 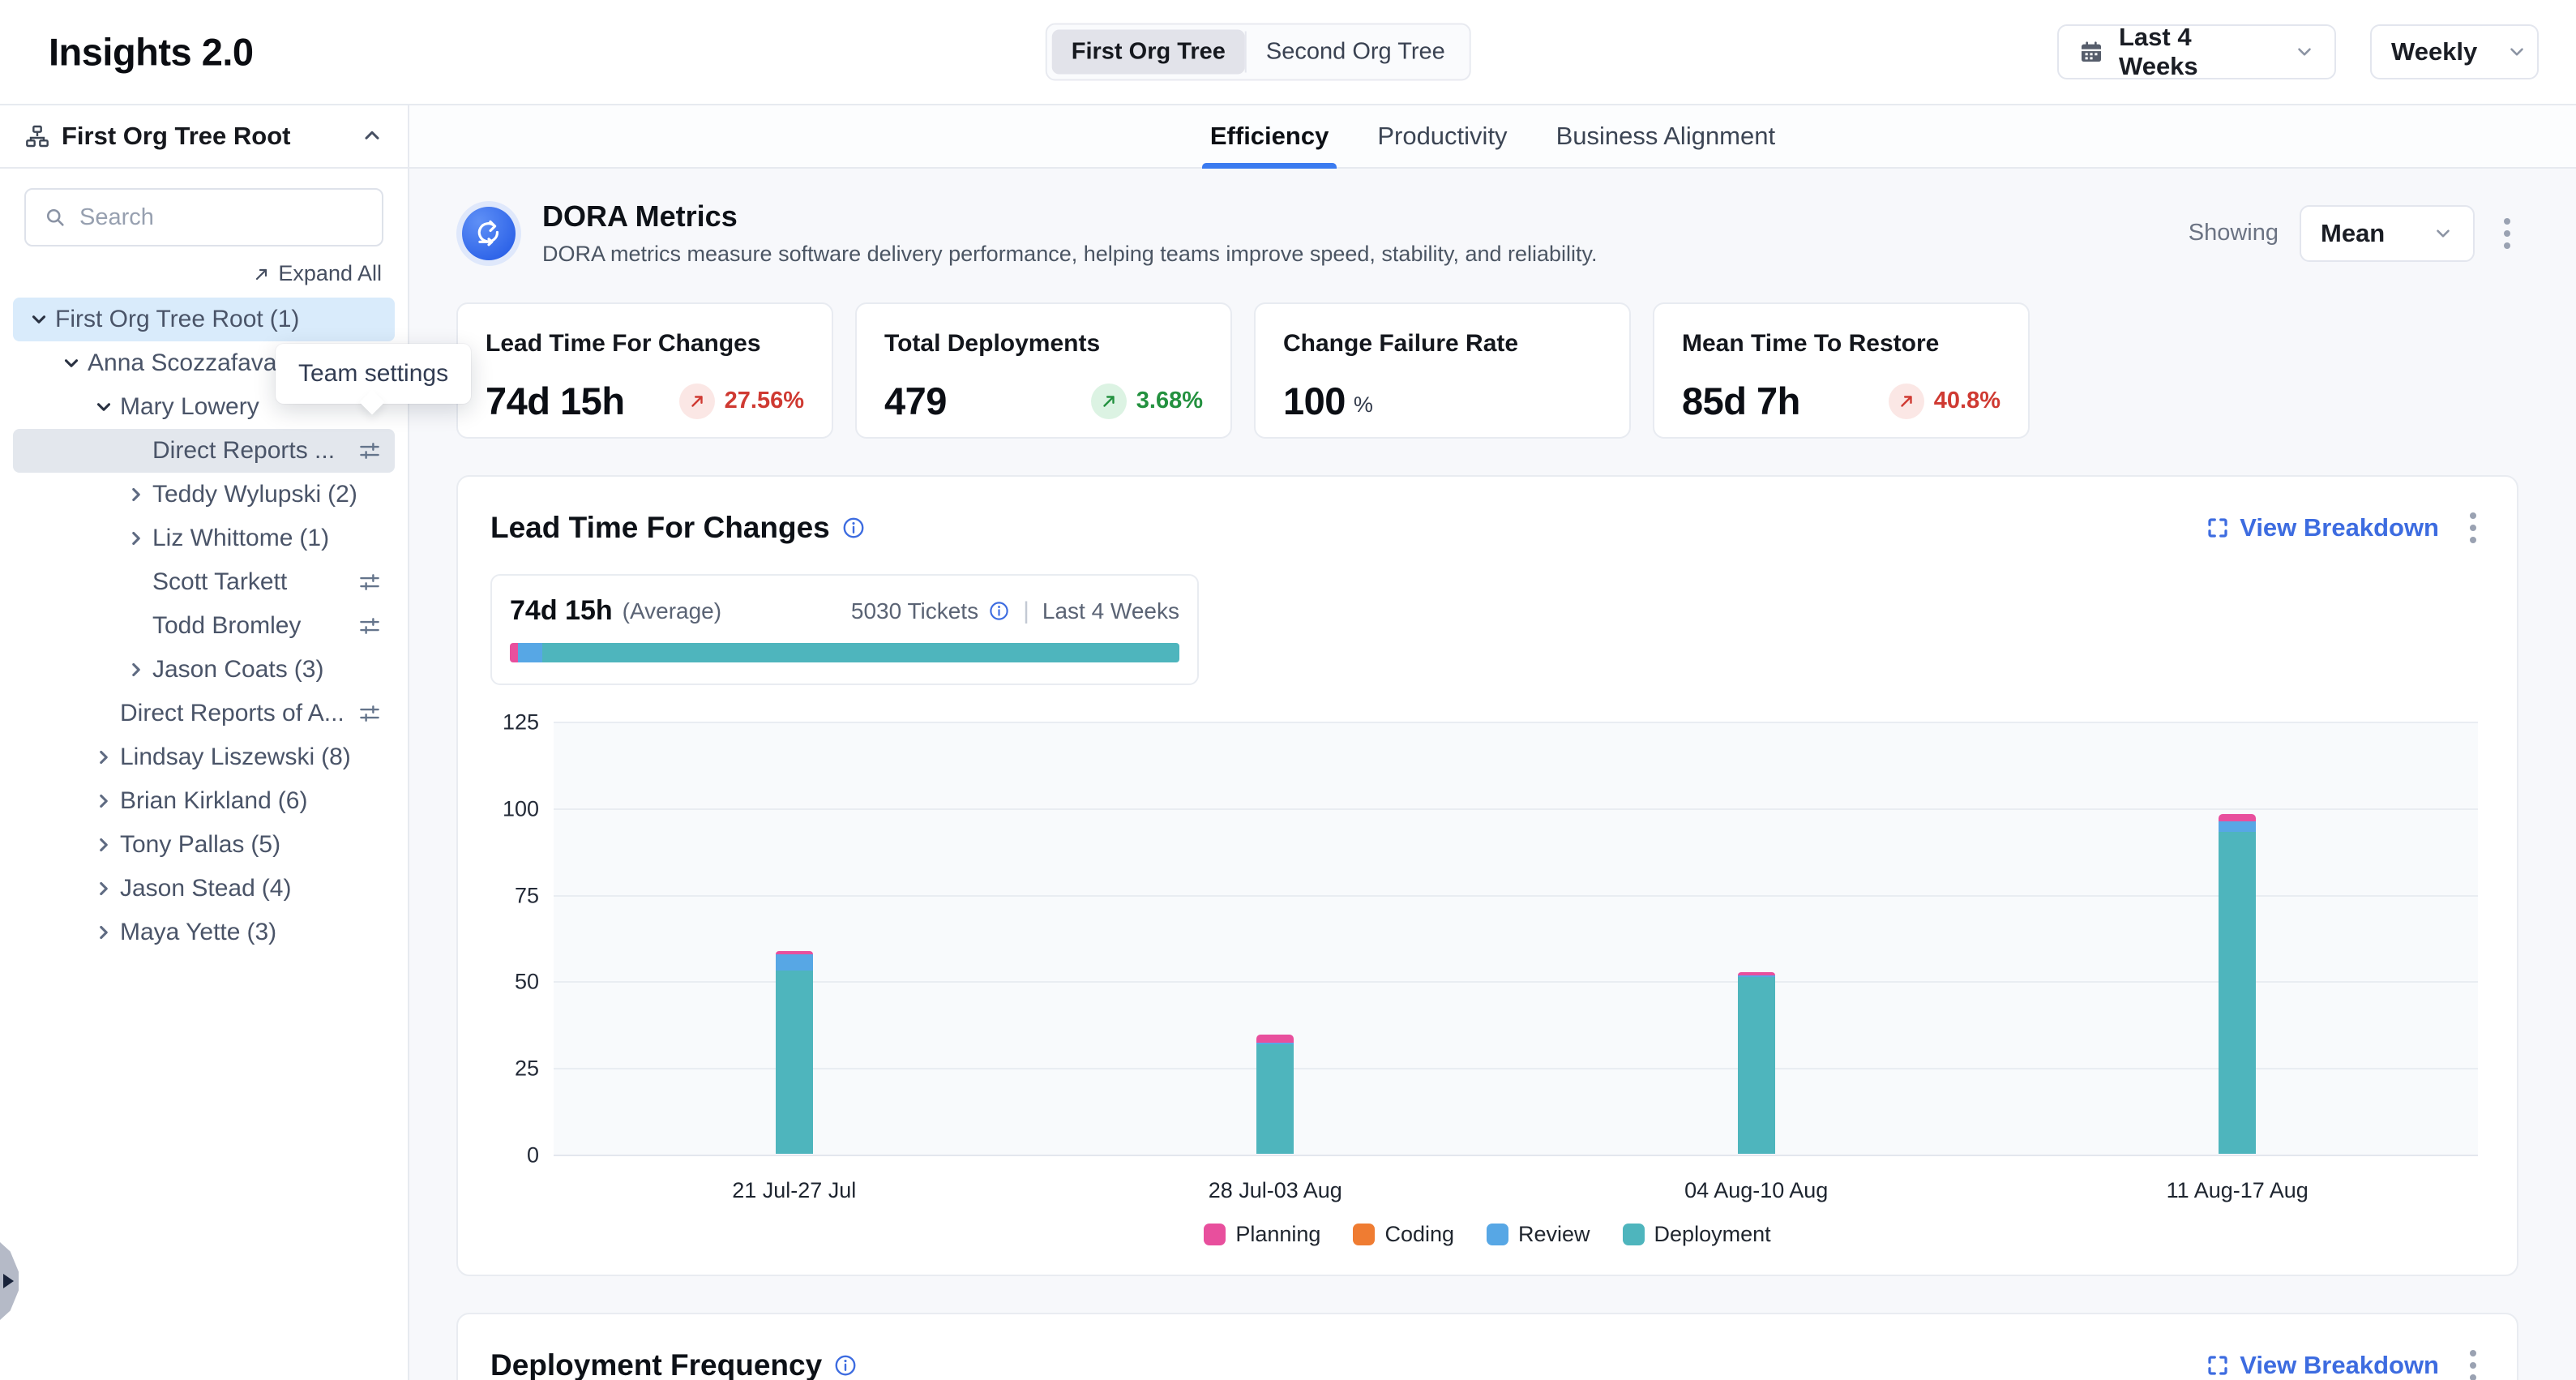 I want to click on legend-item-coding: Coding, so click(x=1403, y=1235).